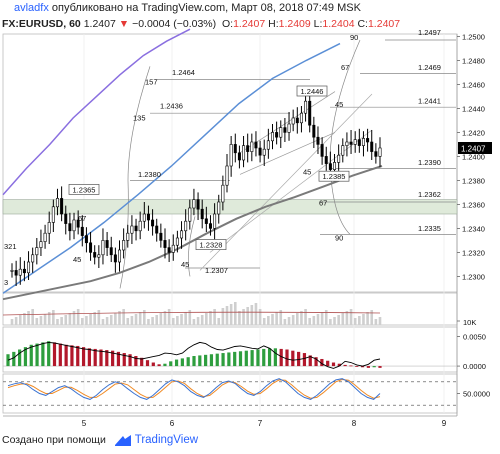  Describe the element at coordinates (192, 246) in the screenshot. I see `fan-arc` at that location.